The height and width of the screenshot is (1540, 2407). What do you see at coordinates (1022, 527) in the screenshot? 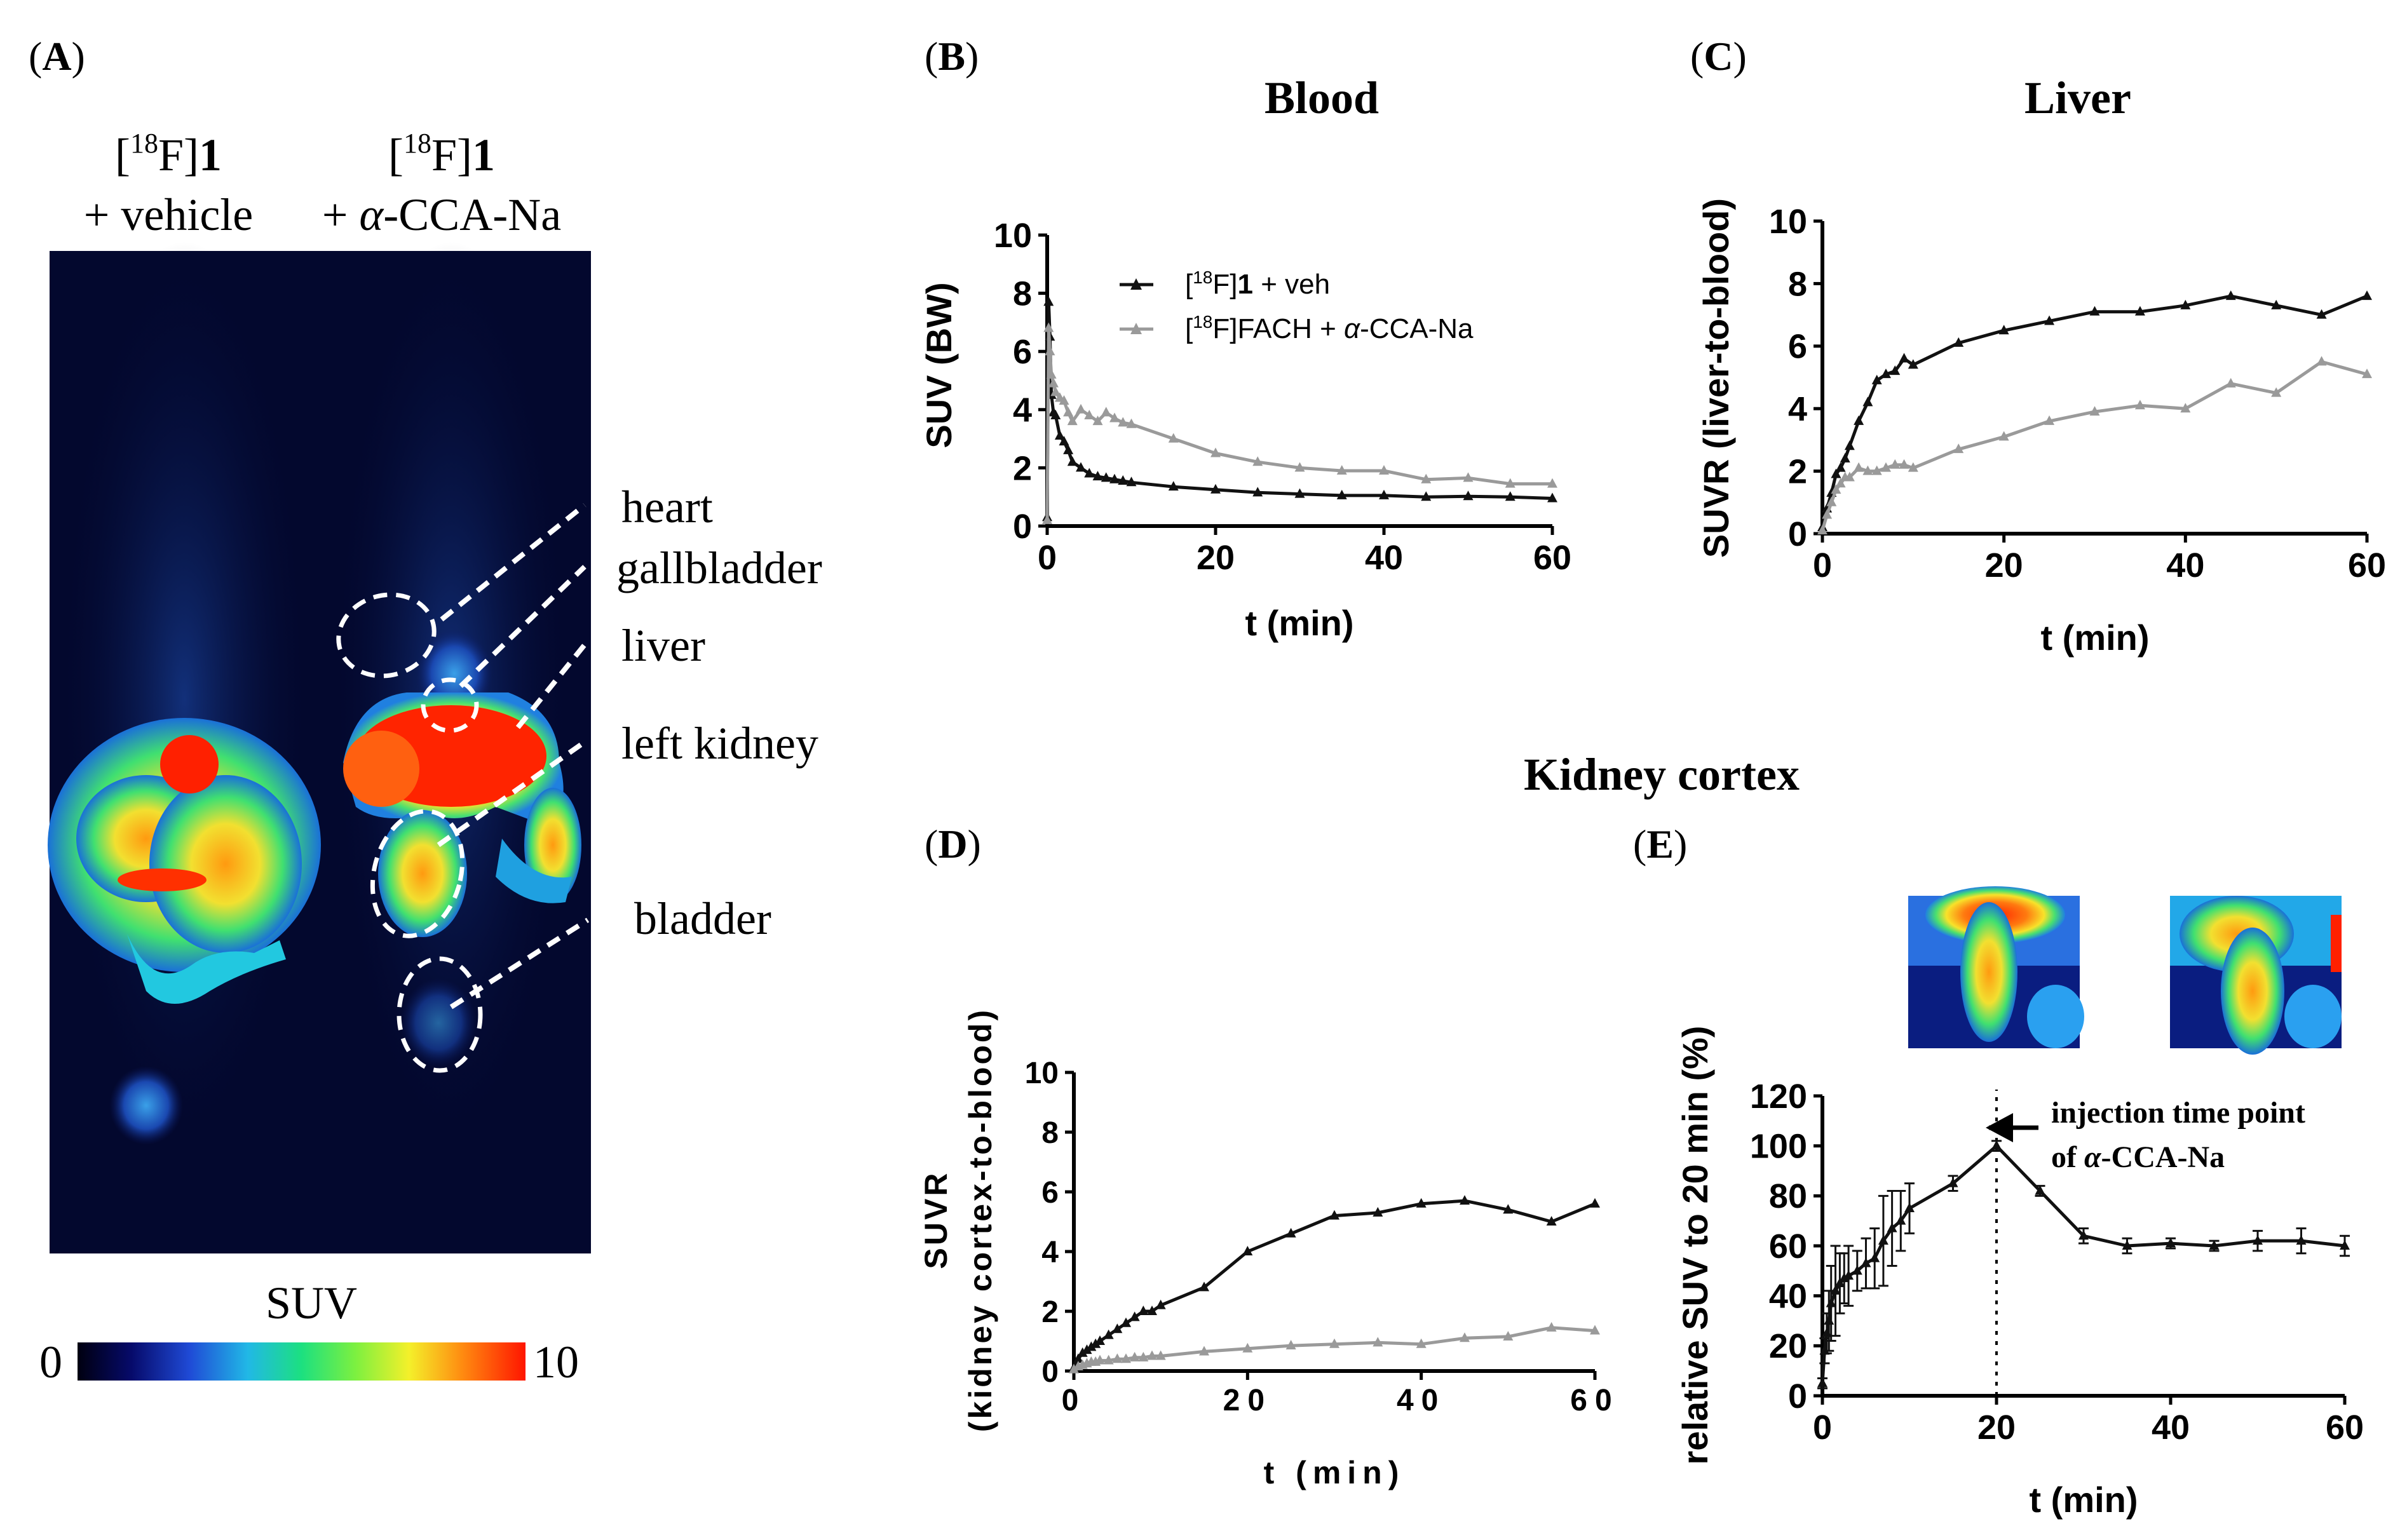
I see `chart-b-y-tick-label: 0` at bounding box center [1022, 527].